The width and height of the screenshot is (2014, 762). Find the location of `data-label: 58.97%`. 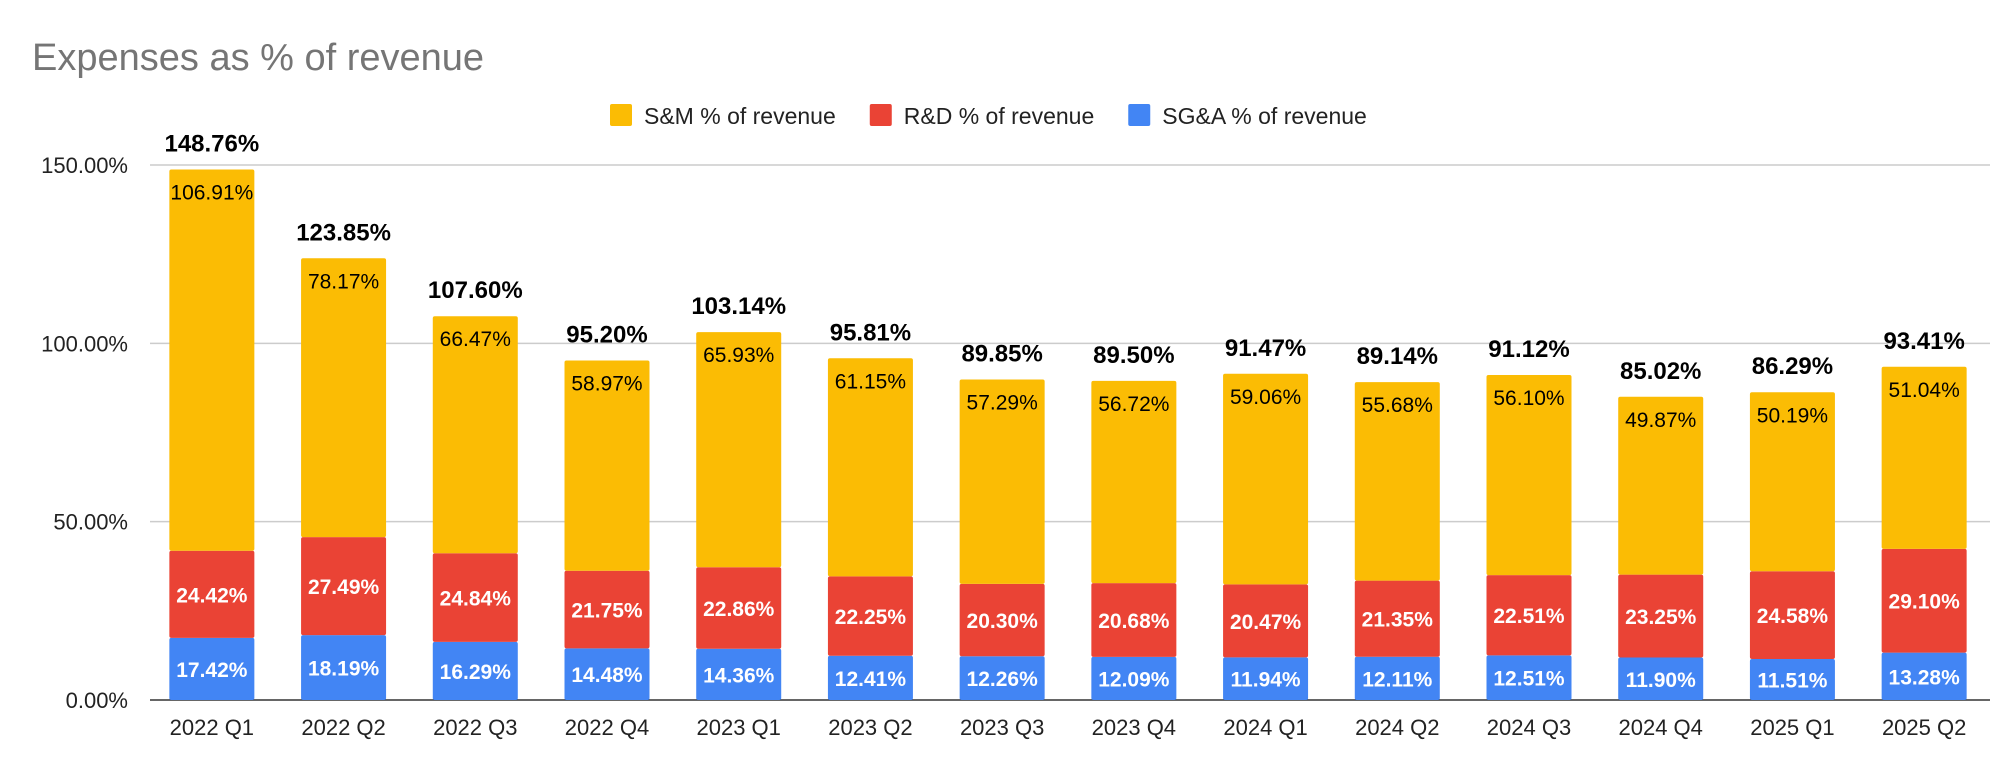

data-label: 58.97% is located at coordinates (606, 383).